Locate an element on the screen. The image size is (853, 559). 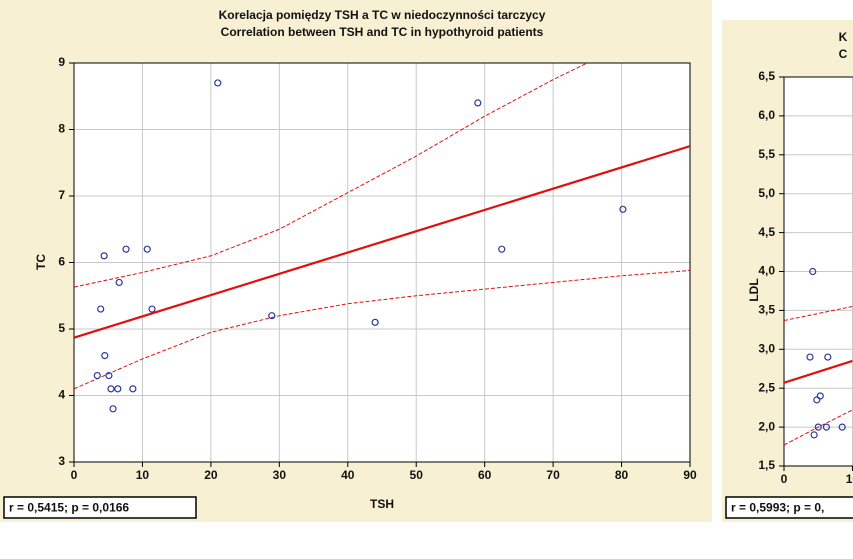
y-tick-label: 2,0 is located at coordinates (766, 426).